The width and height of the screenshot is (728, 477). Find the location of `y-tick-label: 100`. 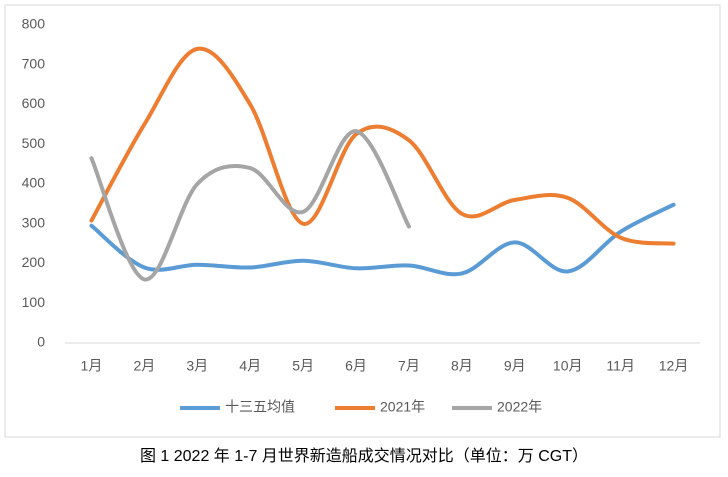

y-tick-label: 100 is located at coordinates (34, 302).